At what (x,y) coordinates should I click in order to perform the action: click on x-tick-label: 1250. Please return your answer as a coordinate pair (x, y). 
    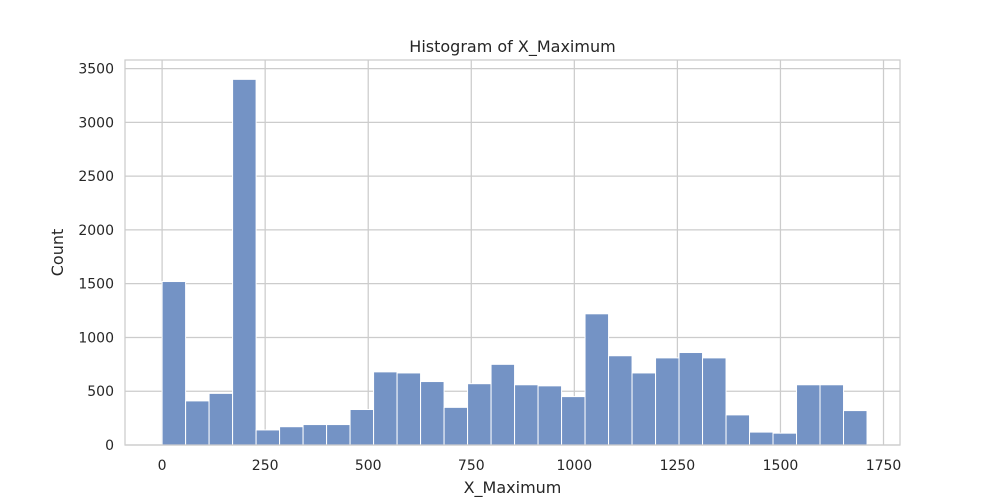
    Looking at the image, I should click on (678, 466).